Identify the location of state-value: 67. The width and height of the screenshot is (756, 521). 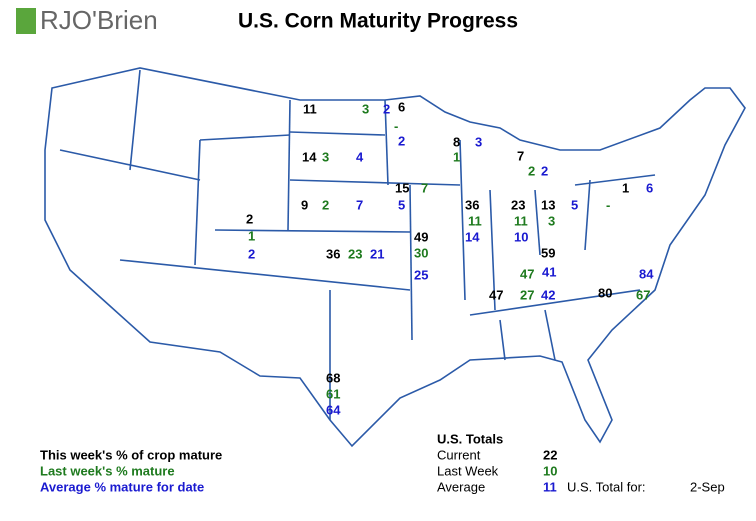
(643, 294).